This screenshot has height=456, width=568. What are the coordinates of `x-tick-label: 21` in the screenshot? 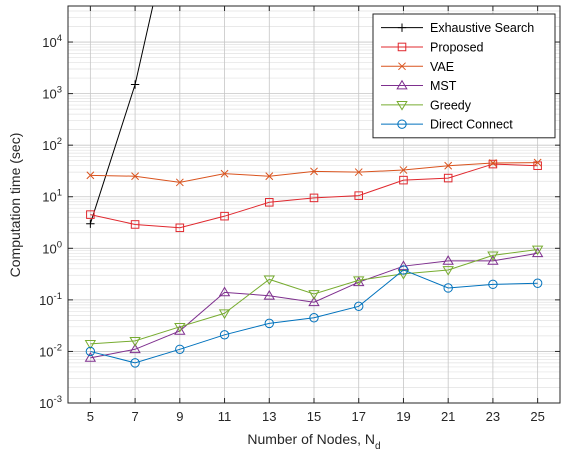 It's located at (448, 416).